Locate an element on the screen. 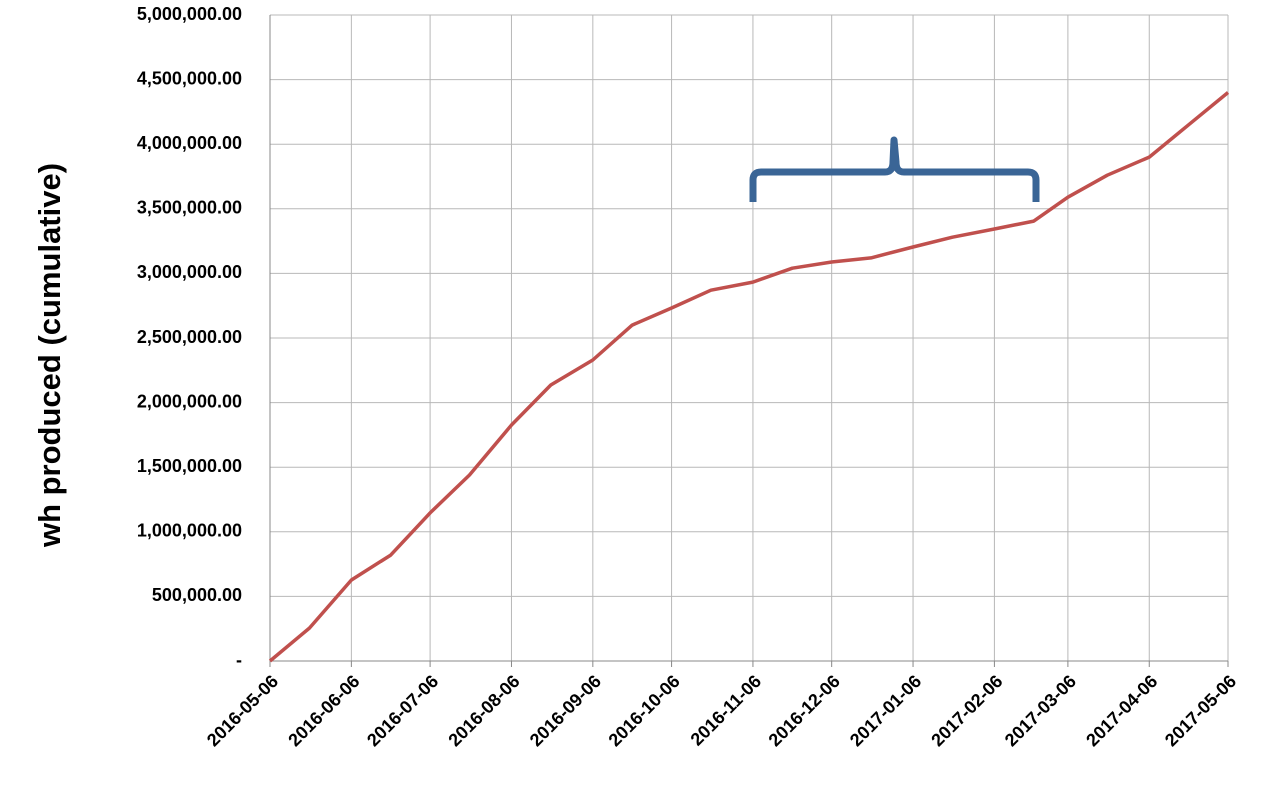 The width and height of the screenshot is (1264, 811). x-tick-label: 2016-07-06 is located at coordinates (402, 710).